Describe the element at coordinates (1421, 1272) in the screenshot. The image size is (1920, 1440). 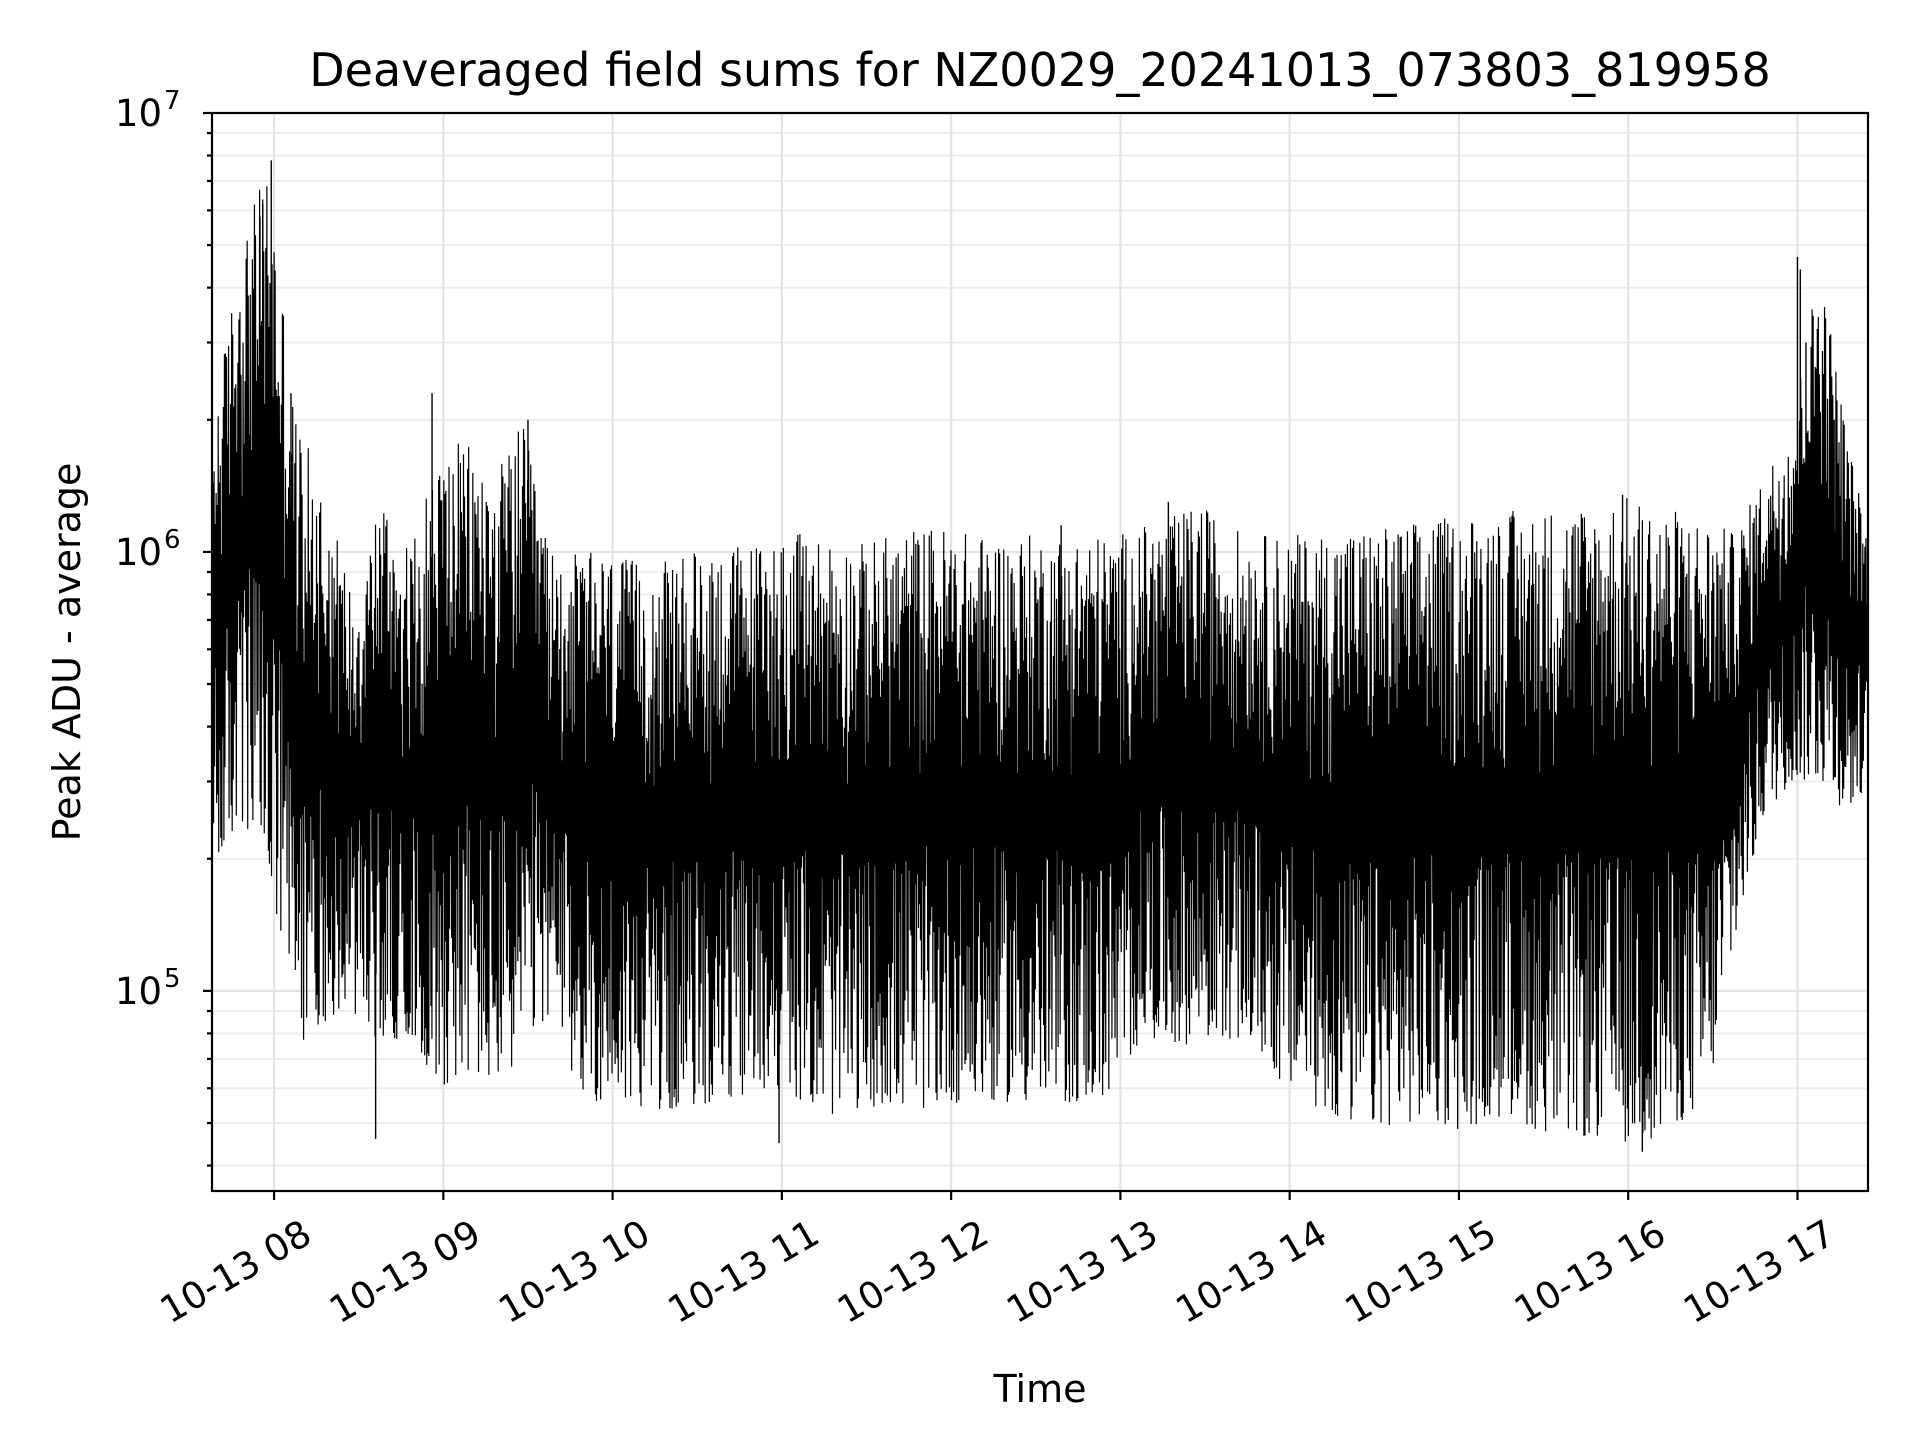
I see `x-tick-label: 10-13 15` at that location.